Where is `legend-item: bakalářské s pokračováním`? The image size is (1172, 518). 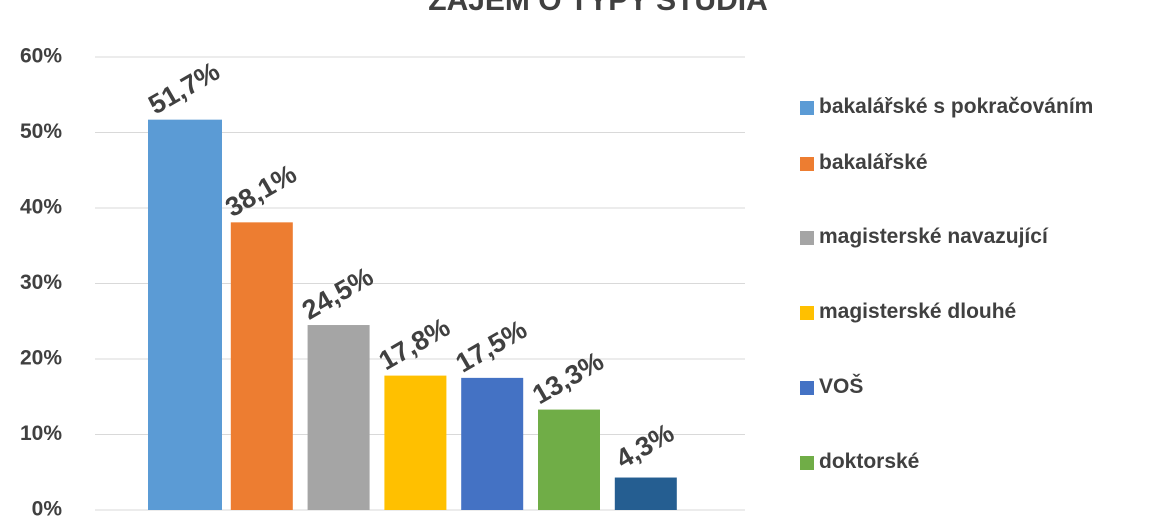
legend-item: bakalářské s pokračováním is located at coordinates (950, 107).